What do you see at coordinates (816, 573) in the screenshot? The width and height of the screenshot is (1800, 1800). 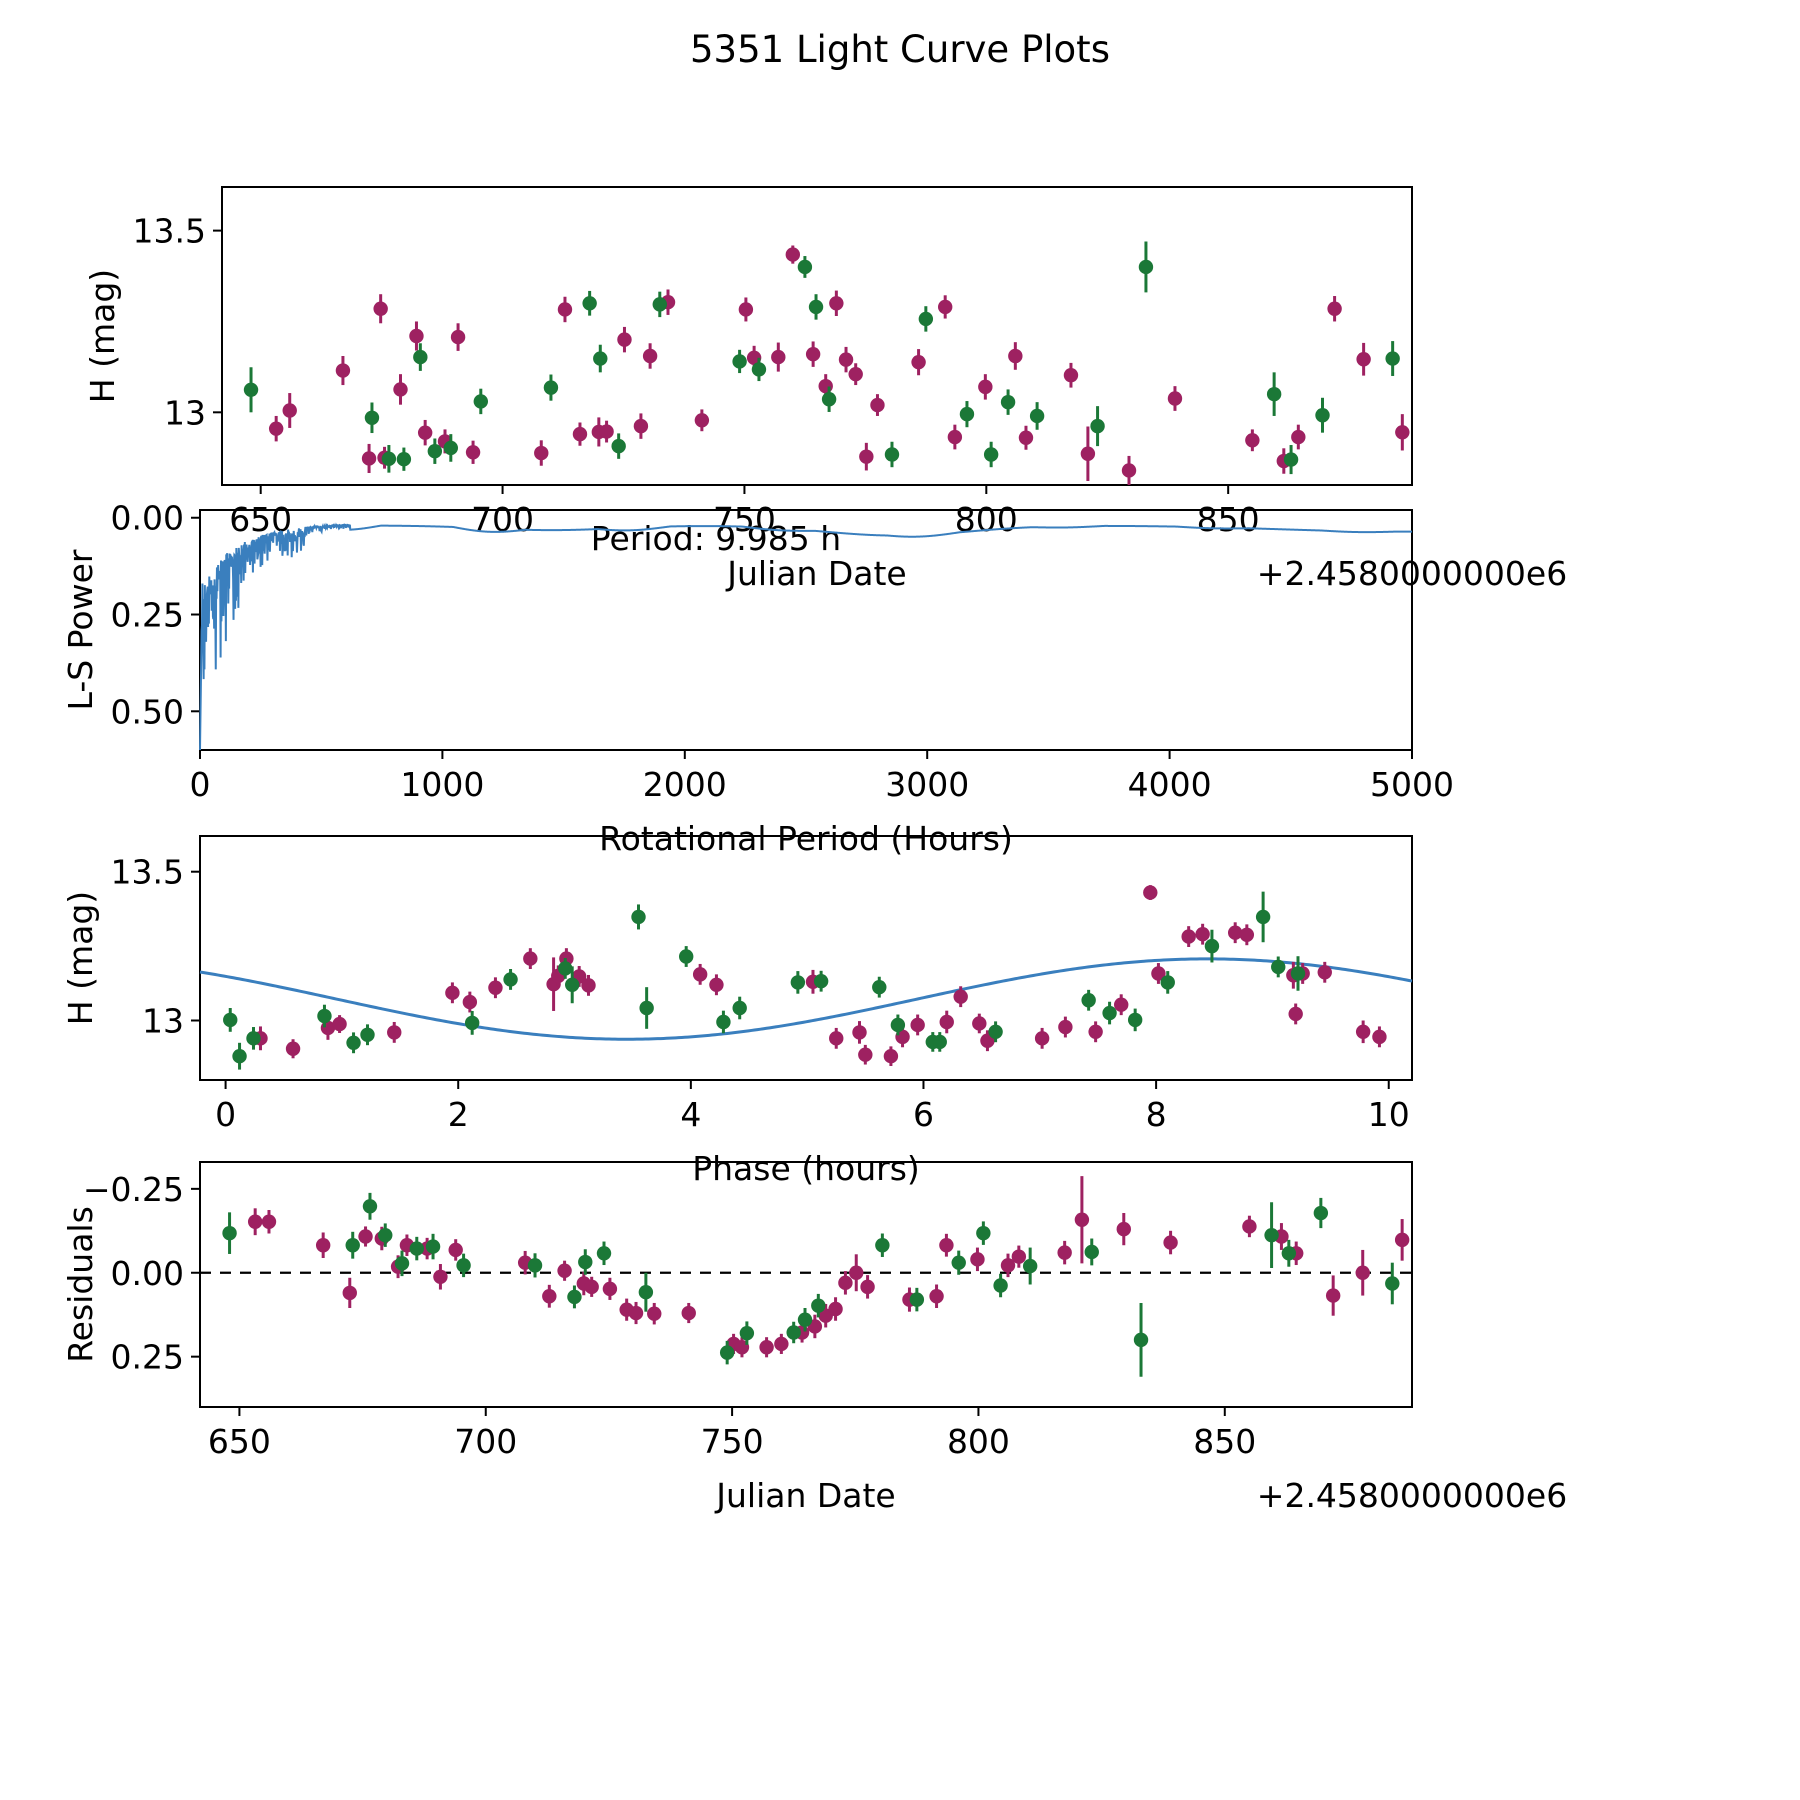 I see `axis-label-x-light-curve-raw: Julian Date` at bounding box center [816, 573].